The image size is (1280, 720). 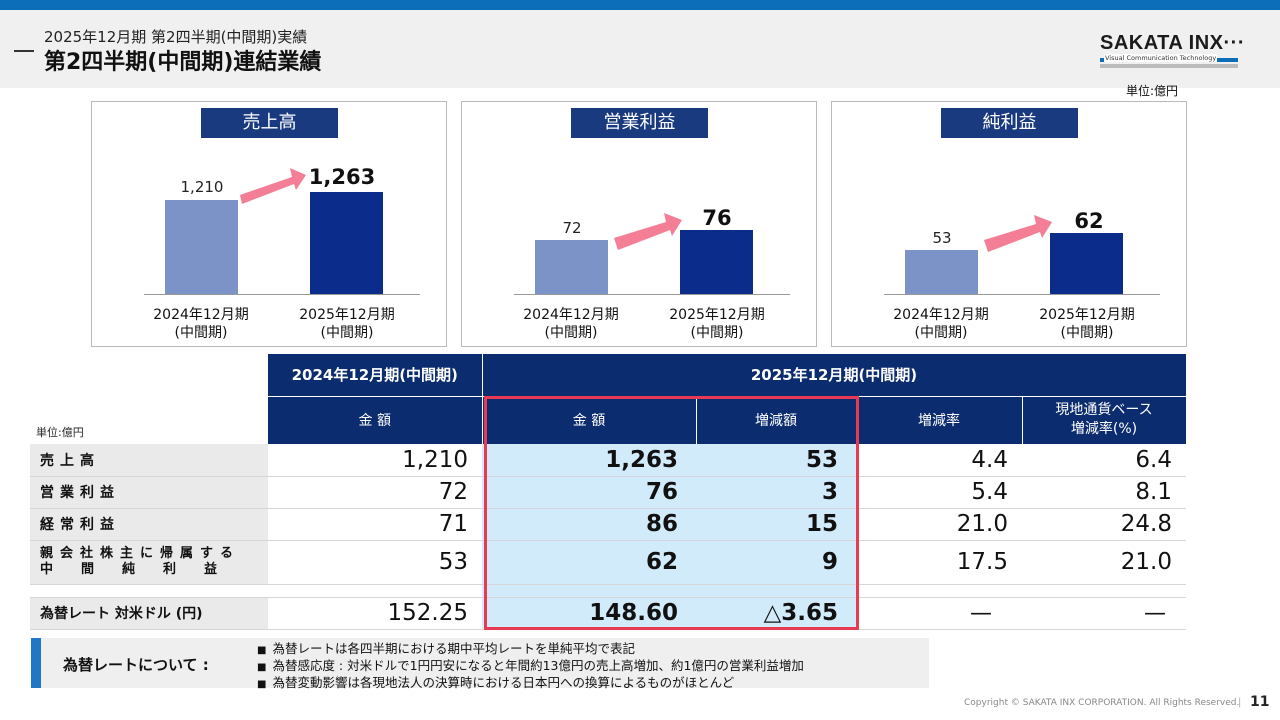 I want to click on cell-prev: 152.25, so click(x=375, y=613).